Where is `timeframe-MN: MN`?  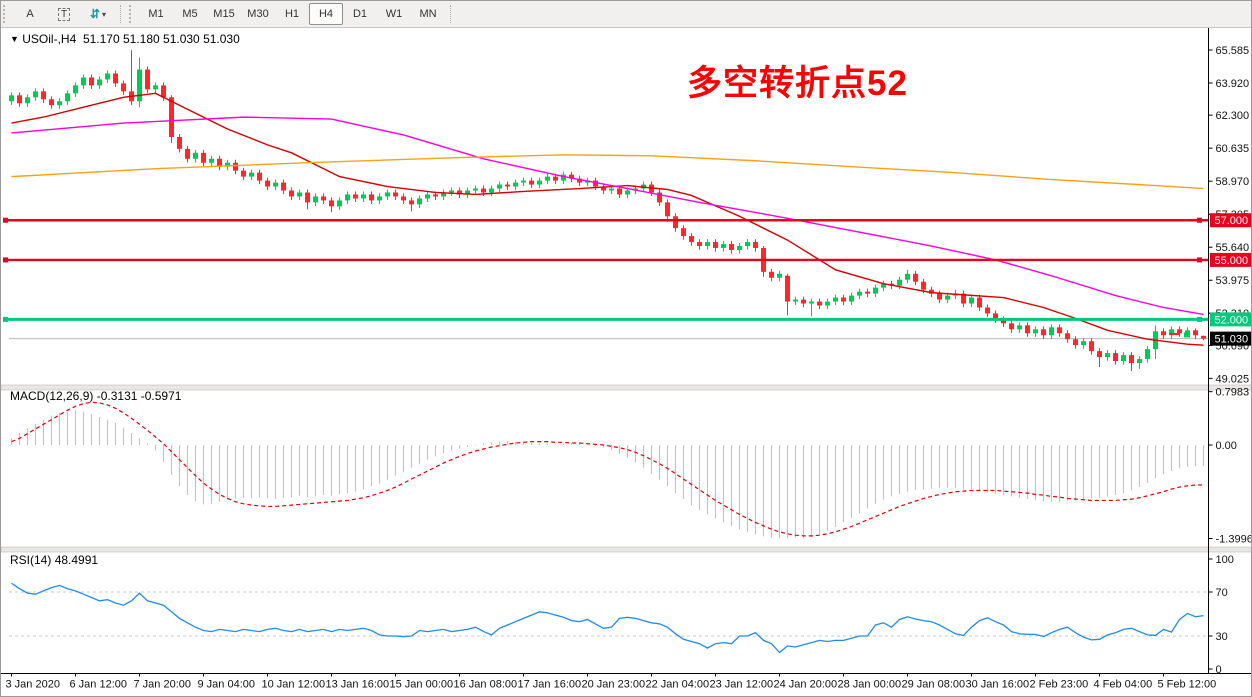
timeframe-MN: MN is located at coordinates (428, 14).